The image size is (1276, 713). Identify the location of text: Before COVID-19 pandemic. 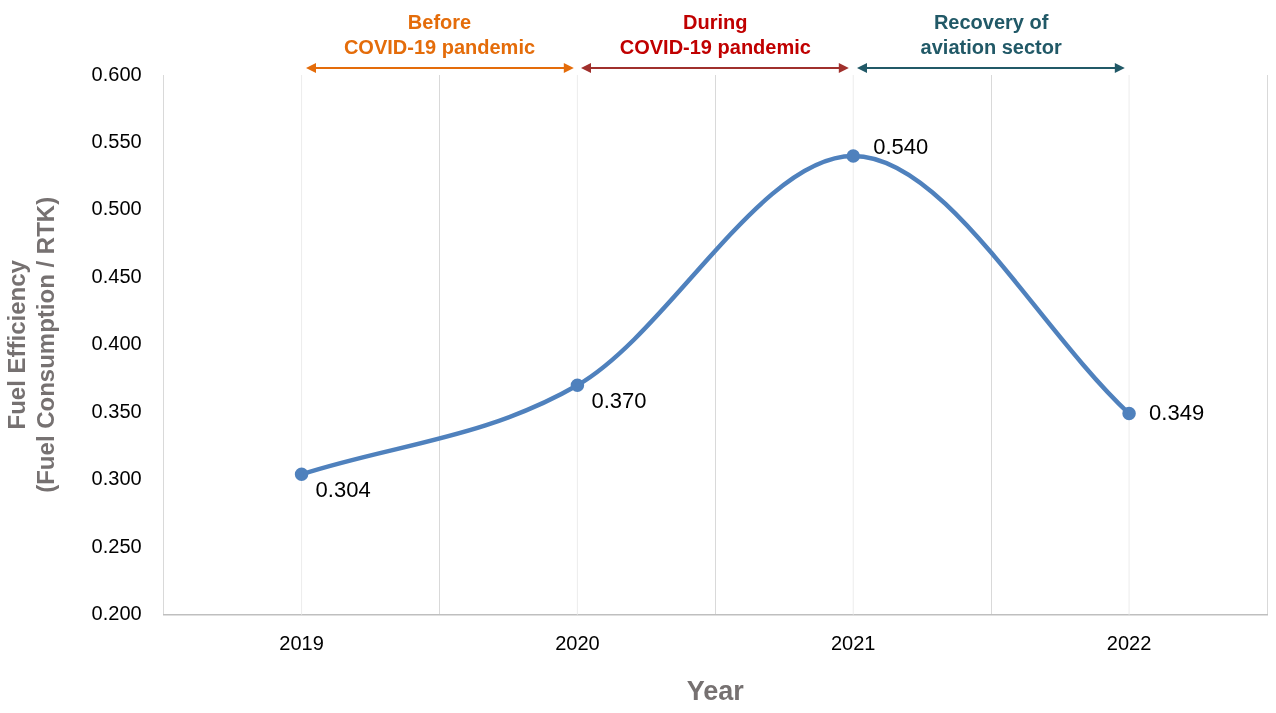
(439, 34).